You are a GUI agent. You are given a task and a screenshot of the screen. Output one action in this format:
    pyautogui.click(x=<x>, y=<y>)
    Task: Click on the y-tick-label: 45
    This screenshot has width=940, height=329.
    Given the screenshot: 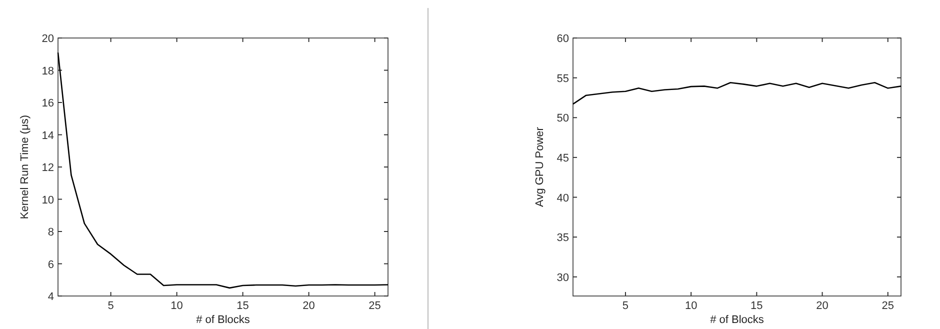 What is the action you would take?
    pyautogui.click(x=562, y=158)
    